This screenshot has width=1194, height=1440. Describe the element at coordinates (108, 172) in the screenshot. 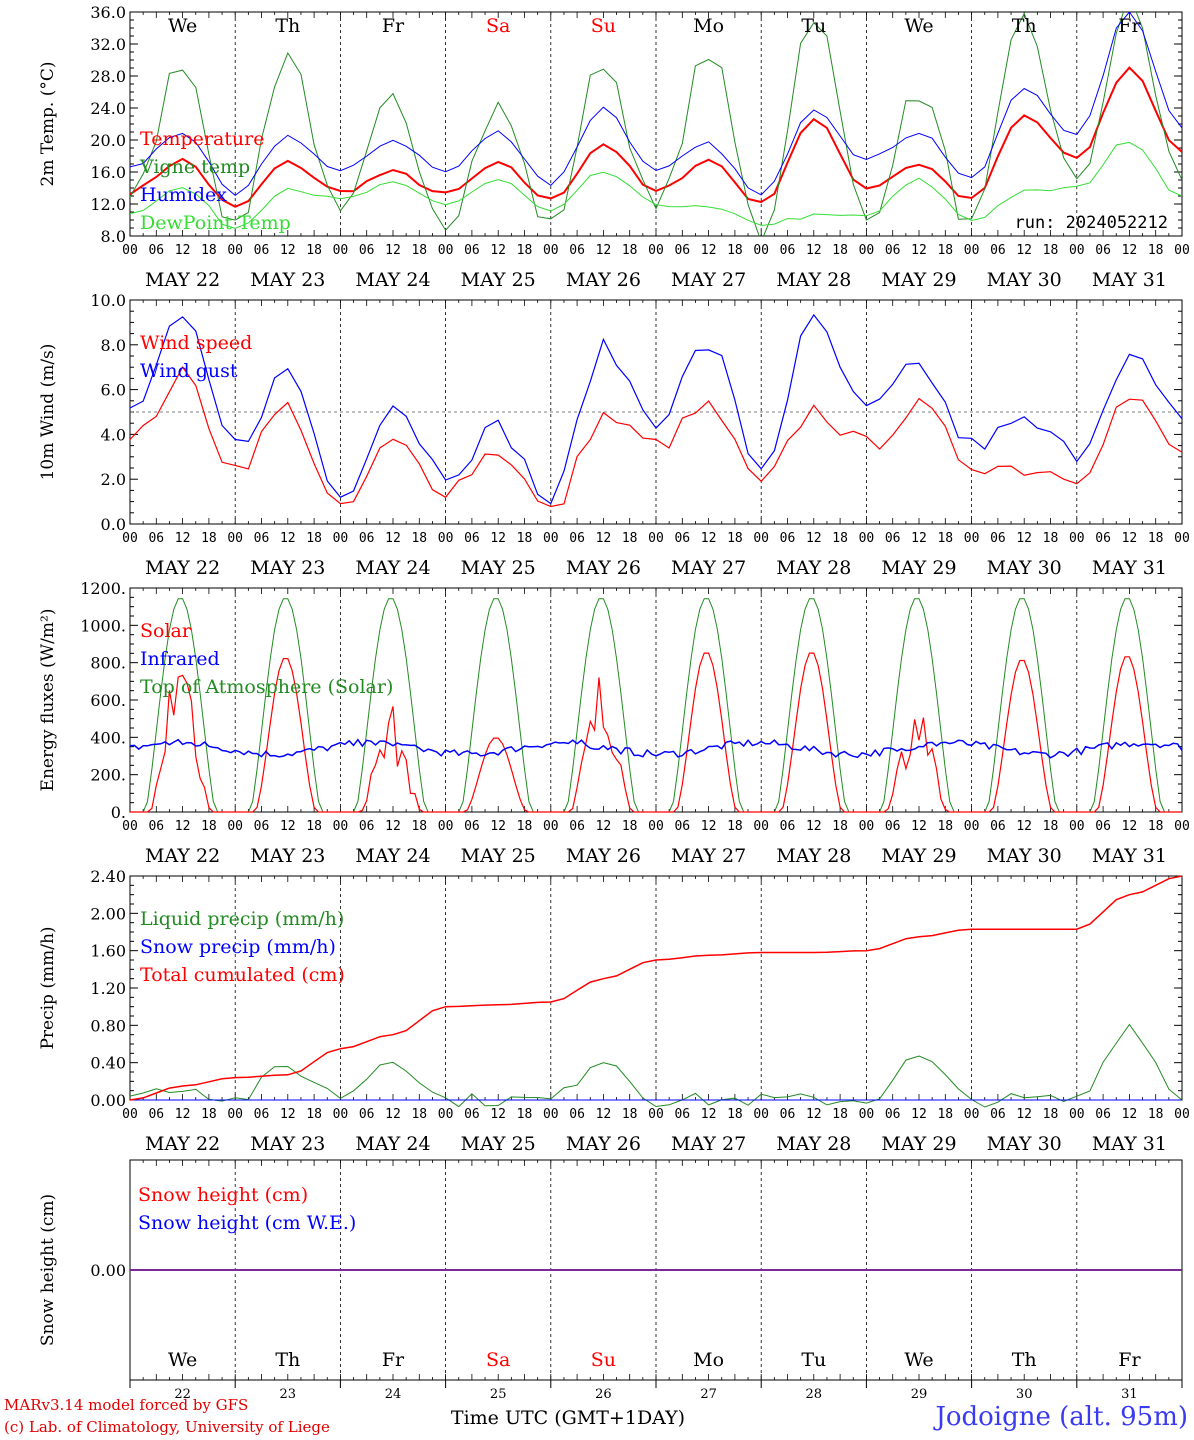

I see `y-tick-label: 16.0` at that location.